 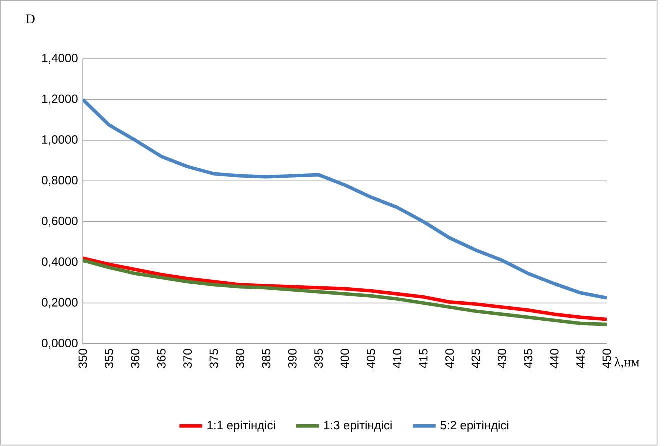 I want to click on y-tick-label: 1,0000, so click(x=60, y=140).